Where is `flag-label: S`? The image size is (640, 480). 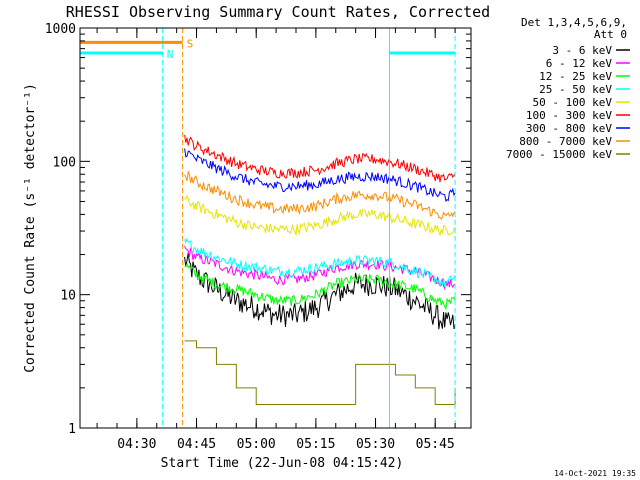
flag-label: S is located at coordinates (190, 43).